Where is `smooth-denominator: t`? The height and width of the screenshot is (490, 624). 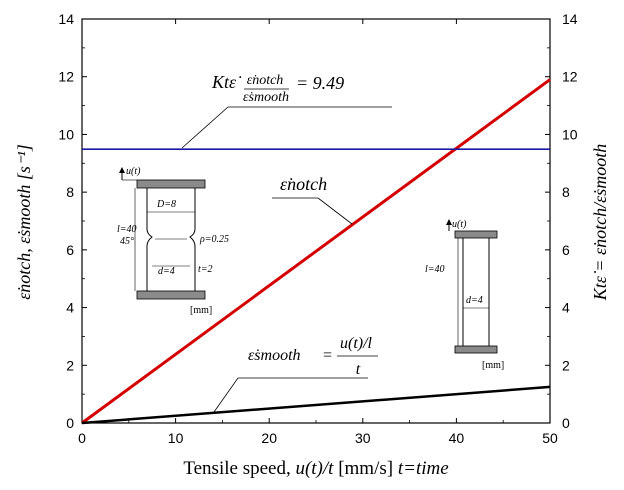 smooth-denominator: t is located at coordinates (358, 369).